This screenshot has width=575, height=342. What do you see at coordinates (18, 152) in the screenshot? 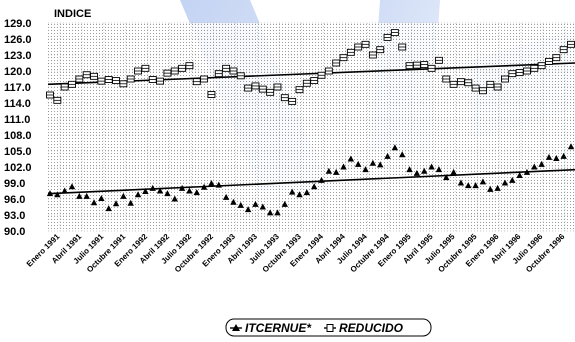
I see `y-tick-label: 105.0` at bounding box center [18, 152].